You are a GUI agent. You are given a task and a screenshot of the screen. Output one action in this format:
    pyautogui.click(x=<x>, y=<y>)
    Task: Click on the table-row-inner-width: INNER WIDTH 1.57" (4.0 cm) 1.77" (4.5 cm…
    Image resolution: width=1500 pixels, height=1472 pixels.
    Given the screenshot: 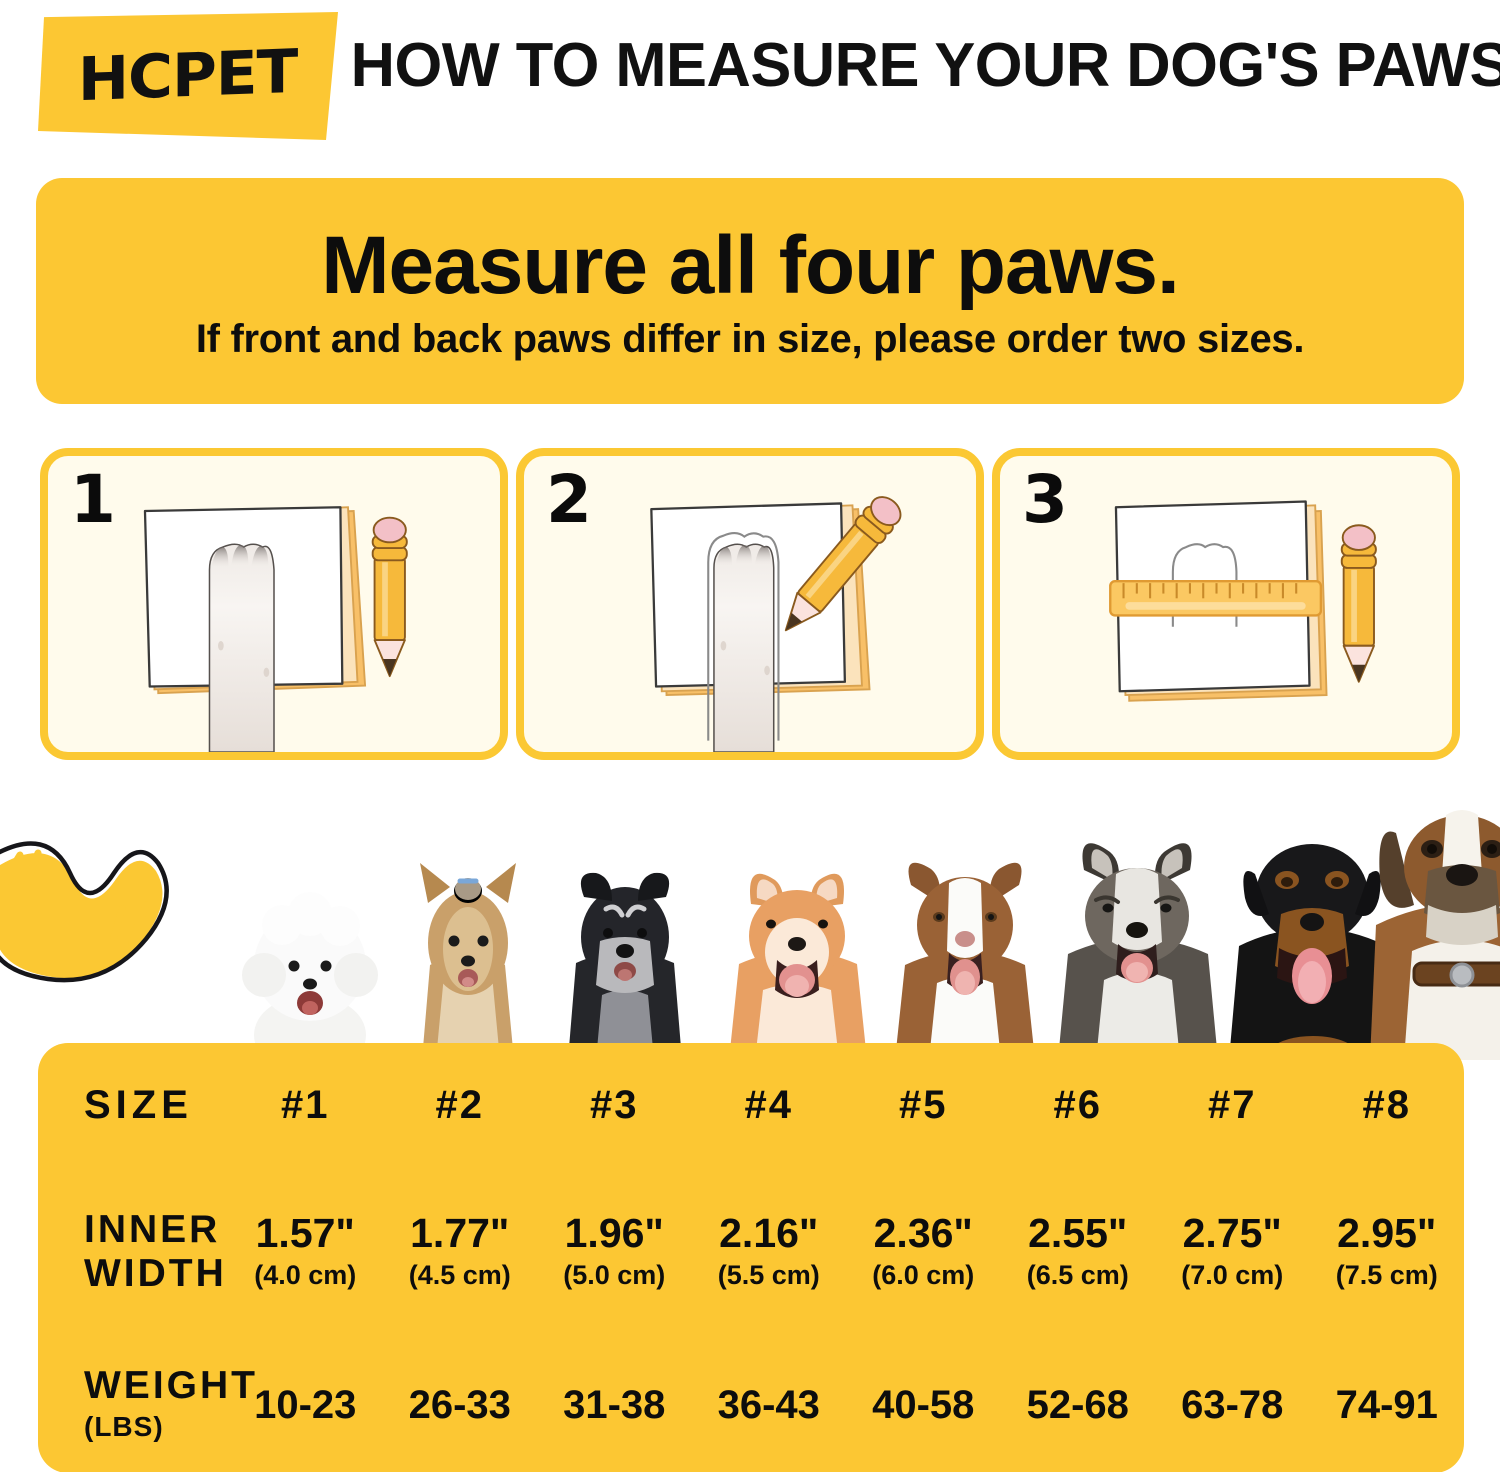 What is the action you would take?
    pyautogui.click(x=751, y=1252)
    